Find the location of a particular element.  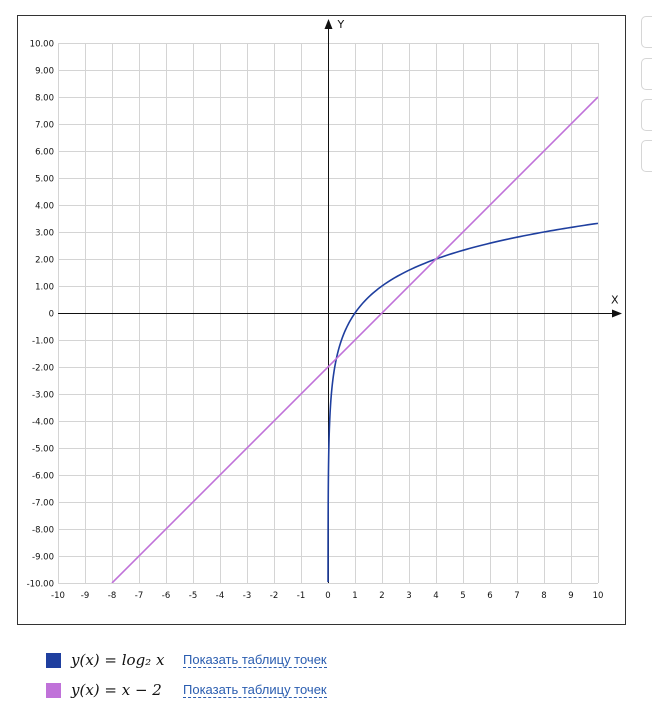

x-tick-label: -5 is located at coordinates (193, 596).